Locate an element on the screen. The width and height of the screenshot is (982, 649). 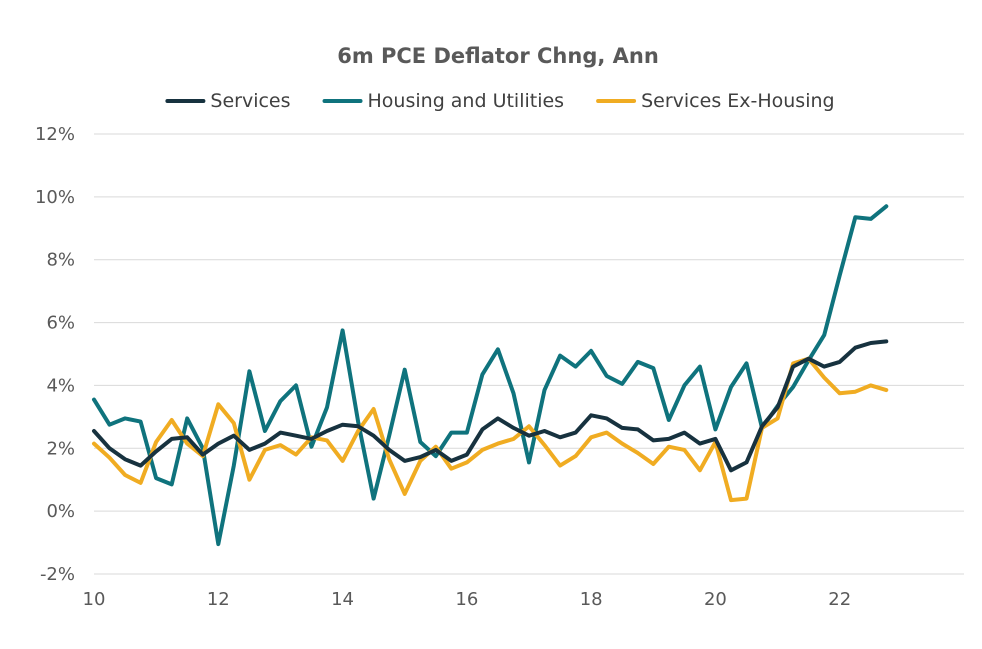
x-tick-label: 22 is located at coordinates (839, 599).